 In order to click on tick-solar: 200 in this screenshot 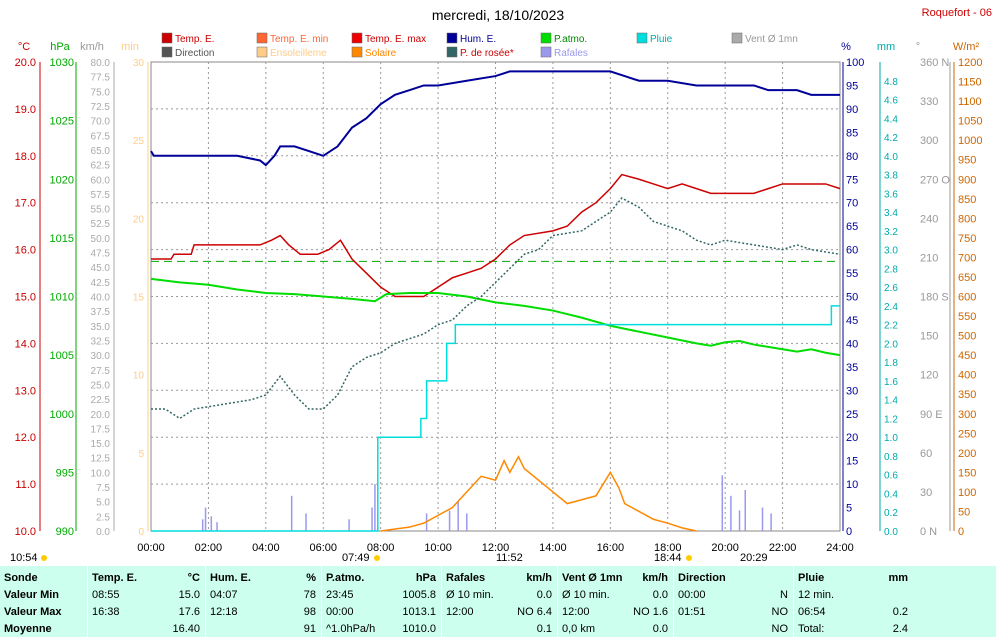, I will do `click(967, 454)`.